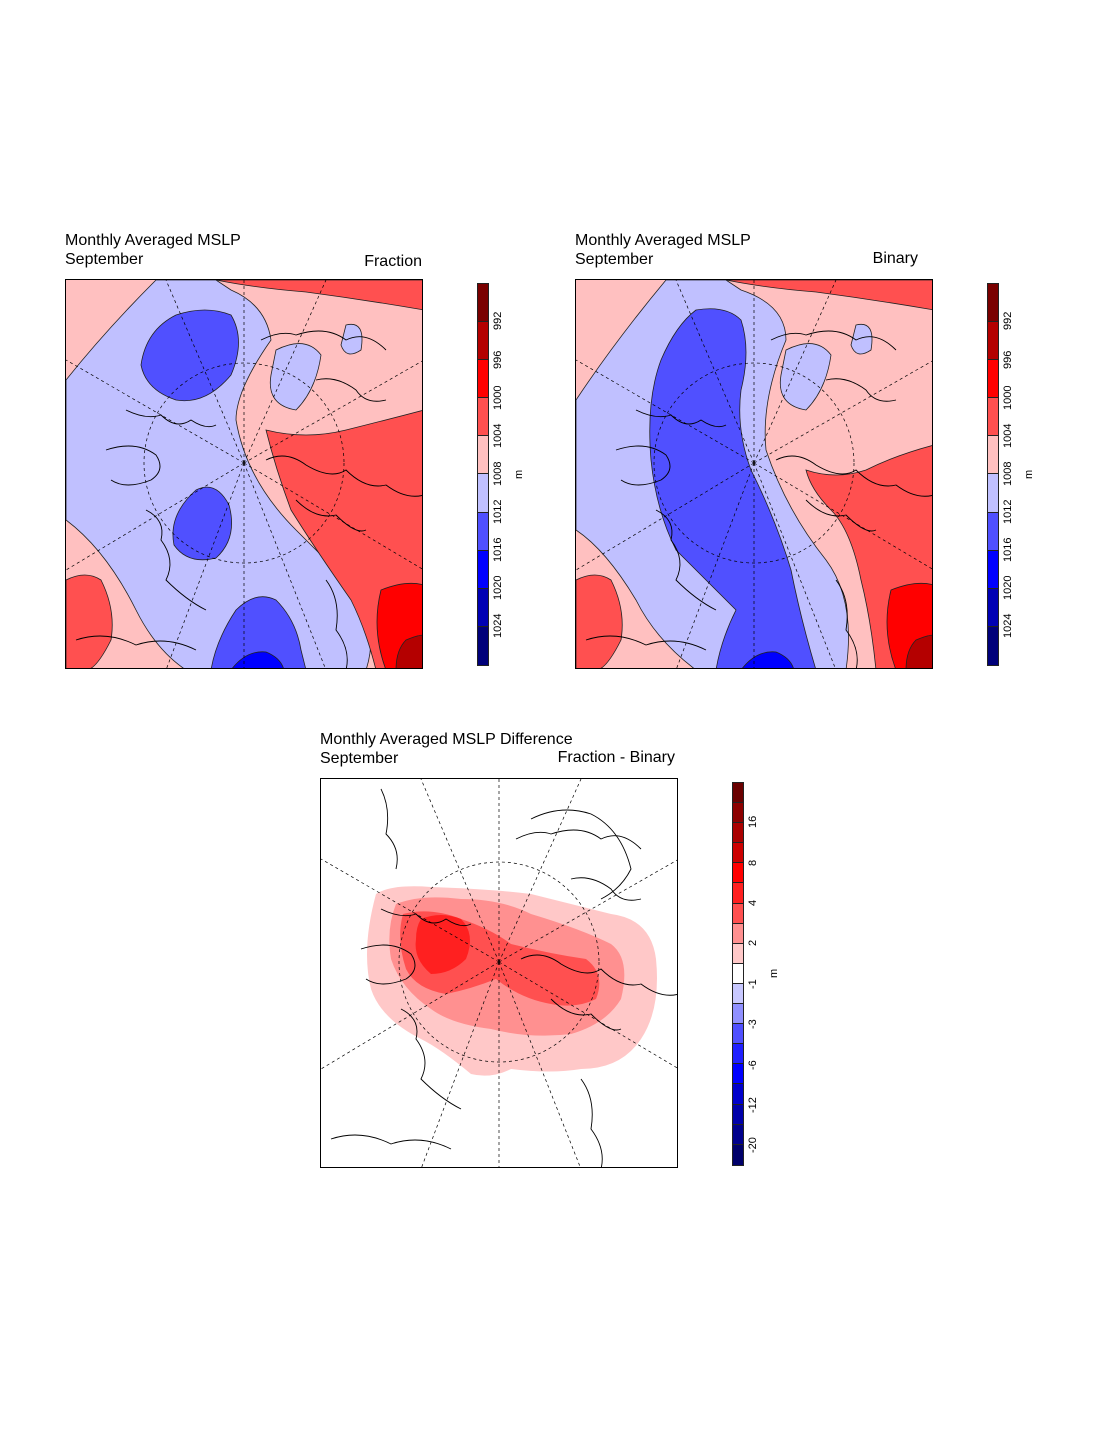 The image size is (1105, 1430). I want to click on panel-1-map, so click(244, 474).